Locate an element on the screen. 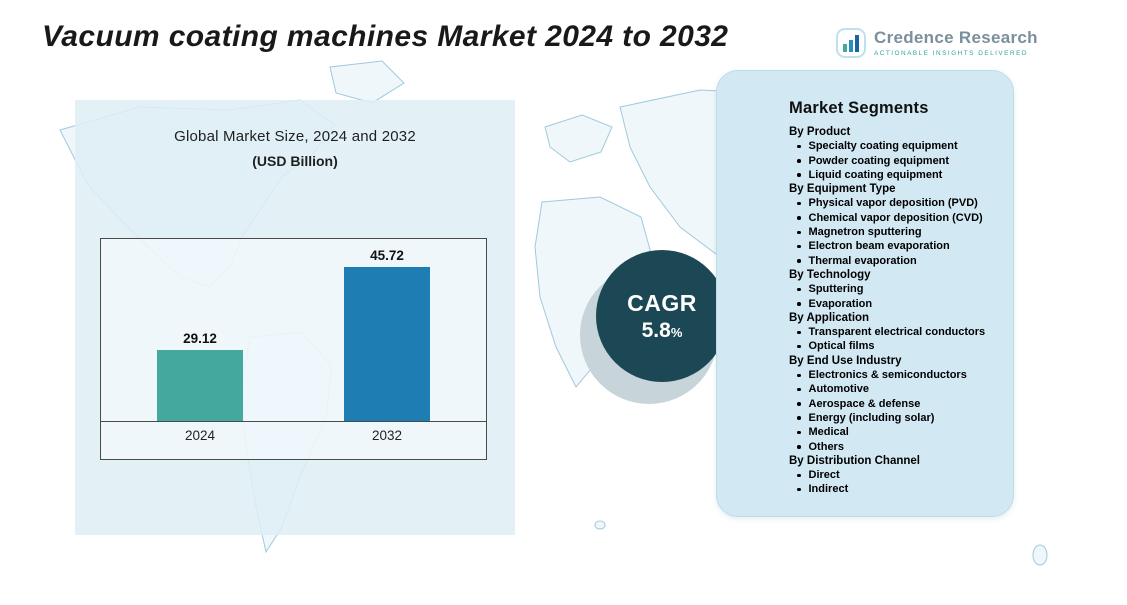  segment-item: Thermal evaporation is located at coordinates (896, 261).